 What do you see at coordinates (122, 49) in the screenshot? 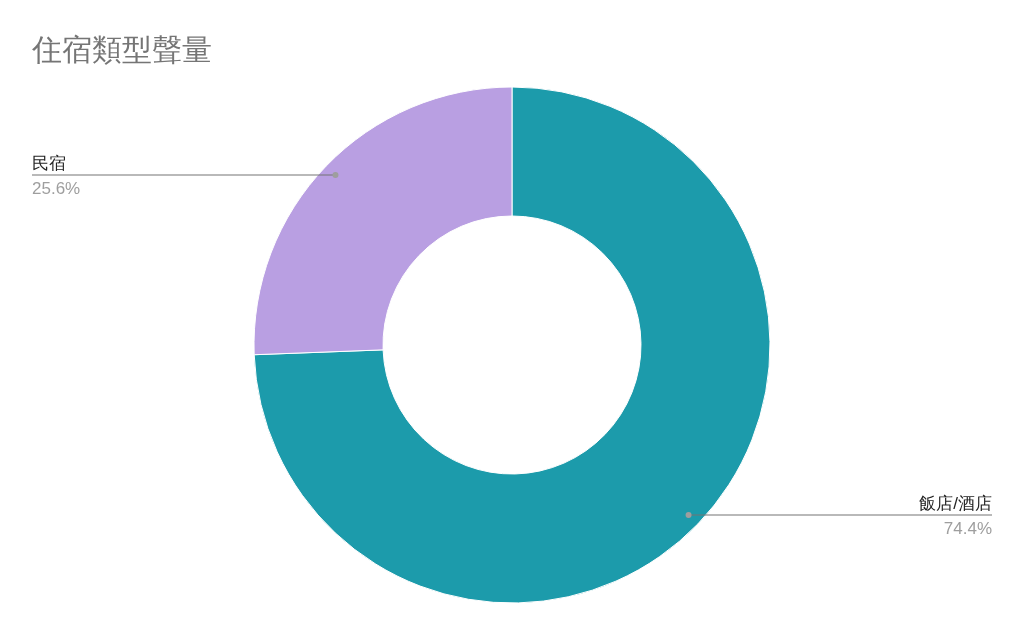
I see `title: 住宿類型聲量` at bounding box center [122, 49].